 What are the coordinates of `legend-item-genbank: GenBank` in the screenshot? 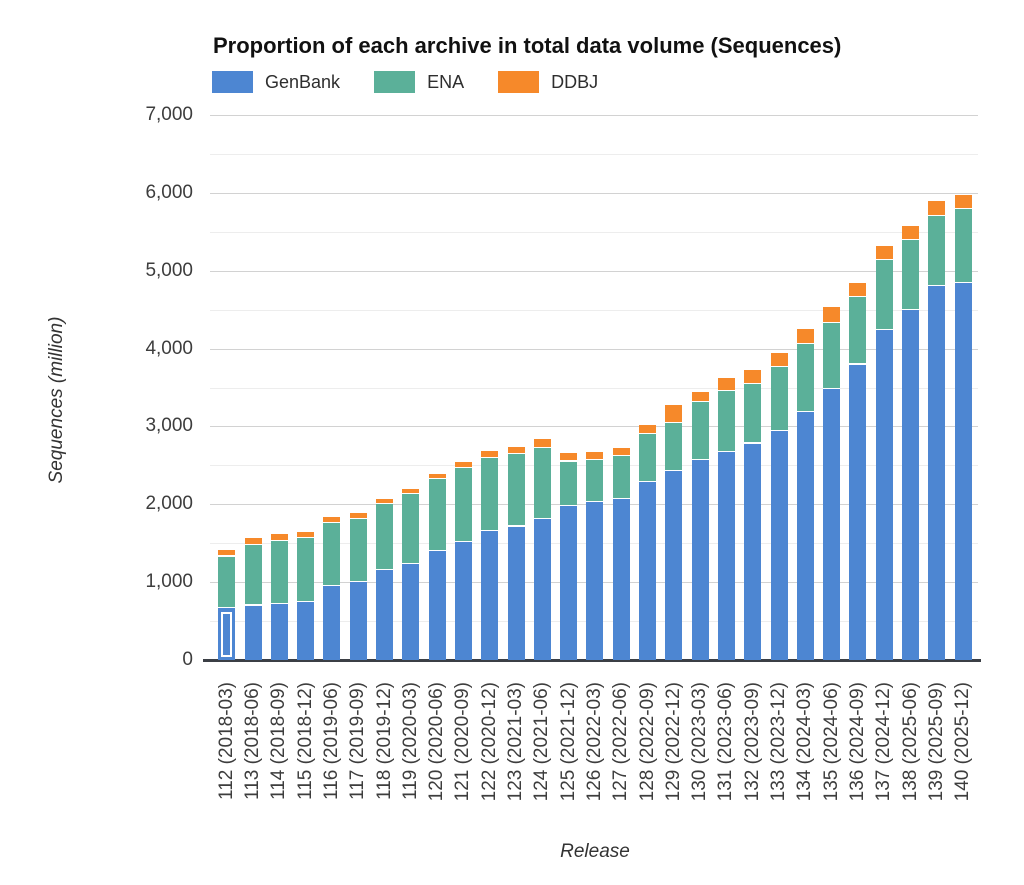 It's located at (276, 82).